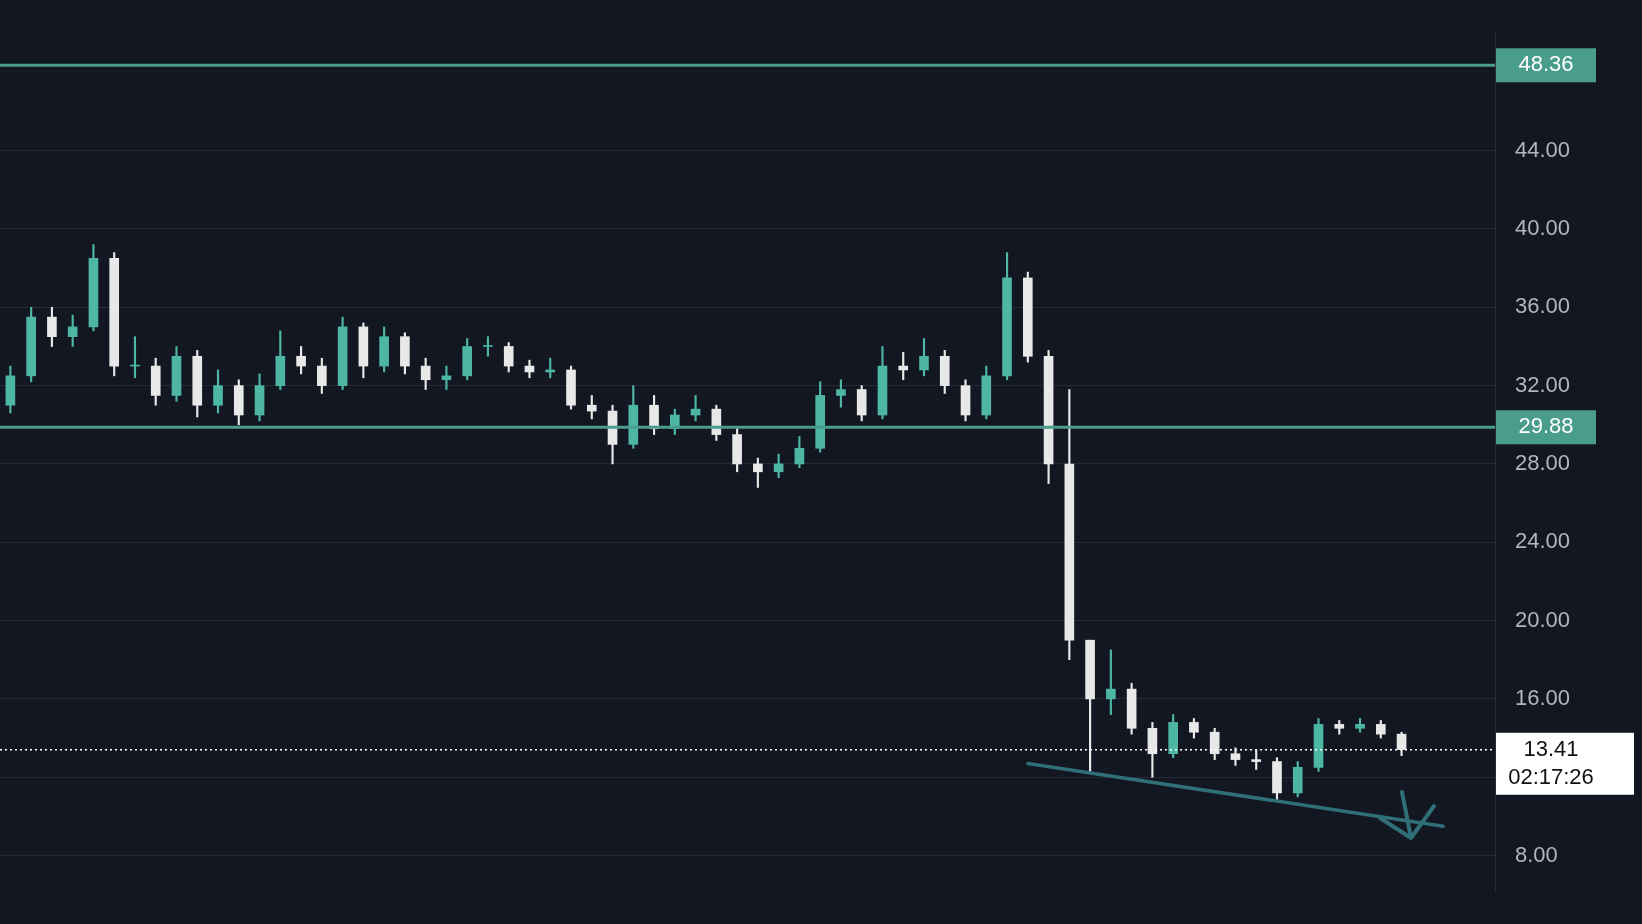 The height and width of the screenshot is (924, 1642). Describe the element at coordinates (1546, 426) in the screenshot. I see `ref-line-label: 29.88` at that location.